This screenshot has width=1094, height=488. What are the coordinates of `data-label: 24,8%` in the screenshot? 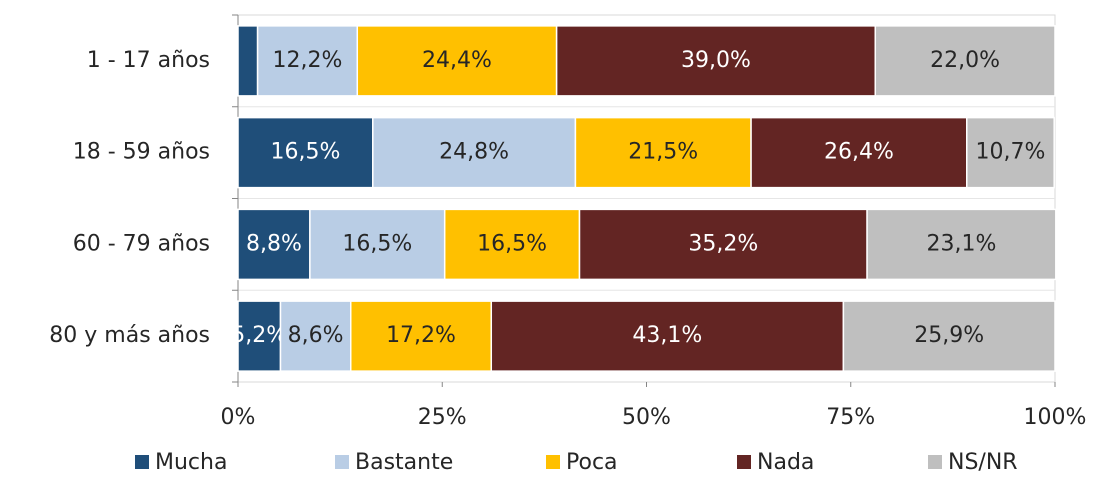 It's located at (474, 152).